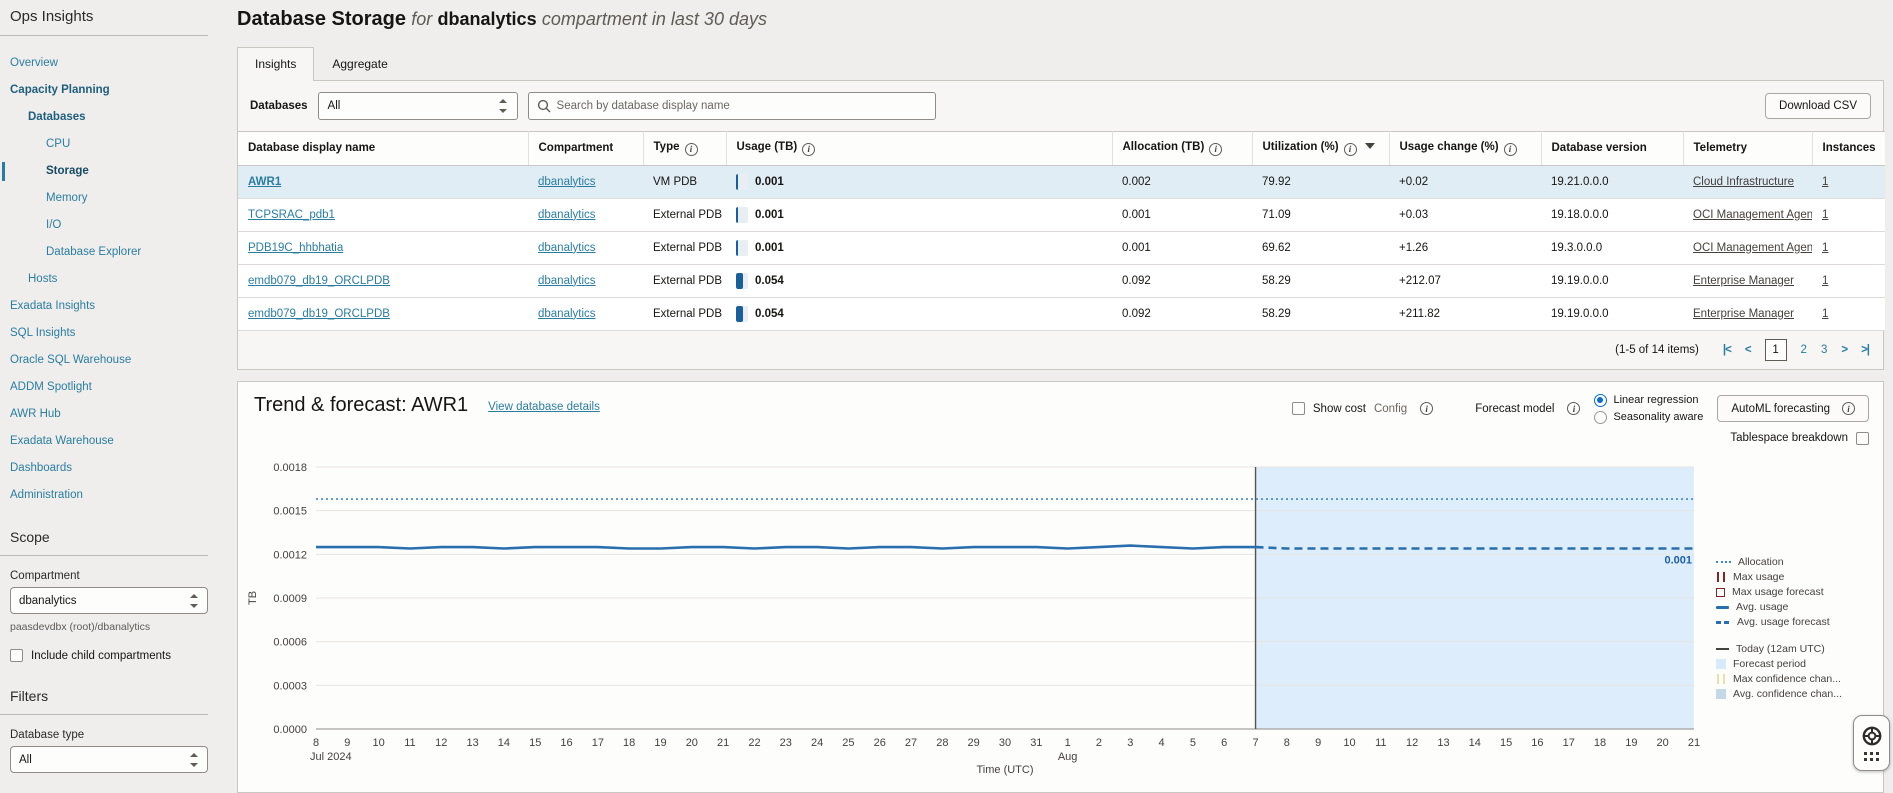  I want to click on sidebar-item-database-explorer: Database Explorer, so click(114, 252).